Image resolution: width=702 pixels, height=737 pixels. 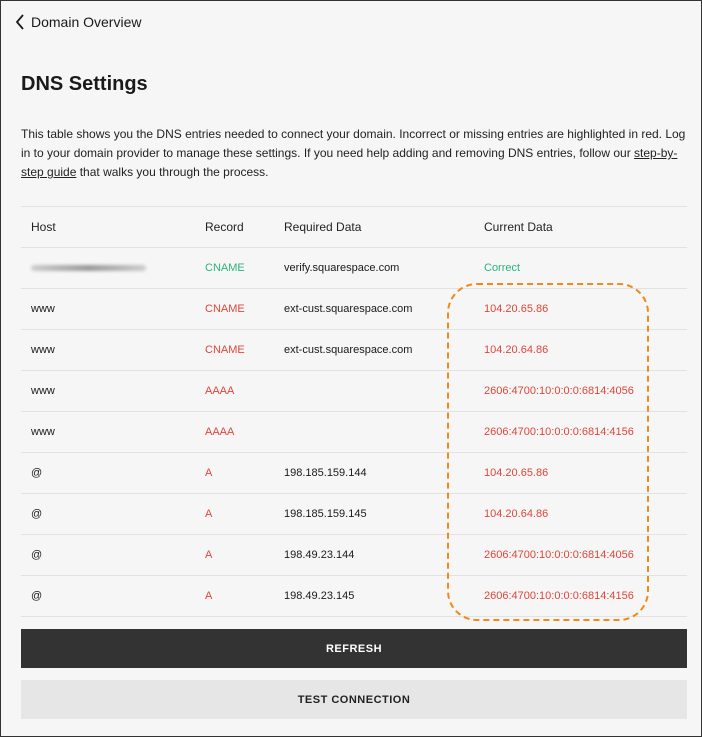 I want to click on header-required-data: Required Data, so click(x=323, y=227).